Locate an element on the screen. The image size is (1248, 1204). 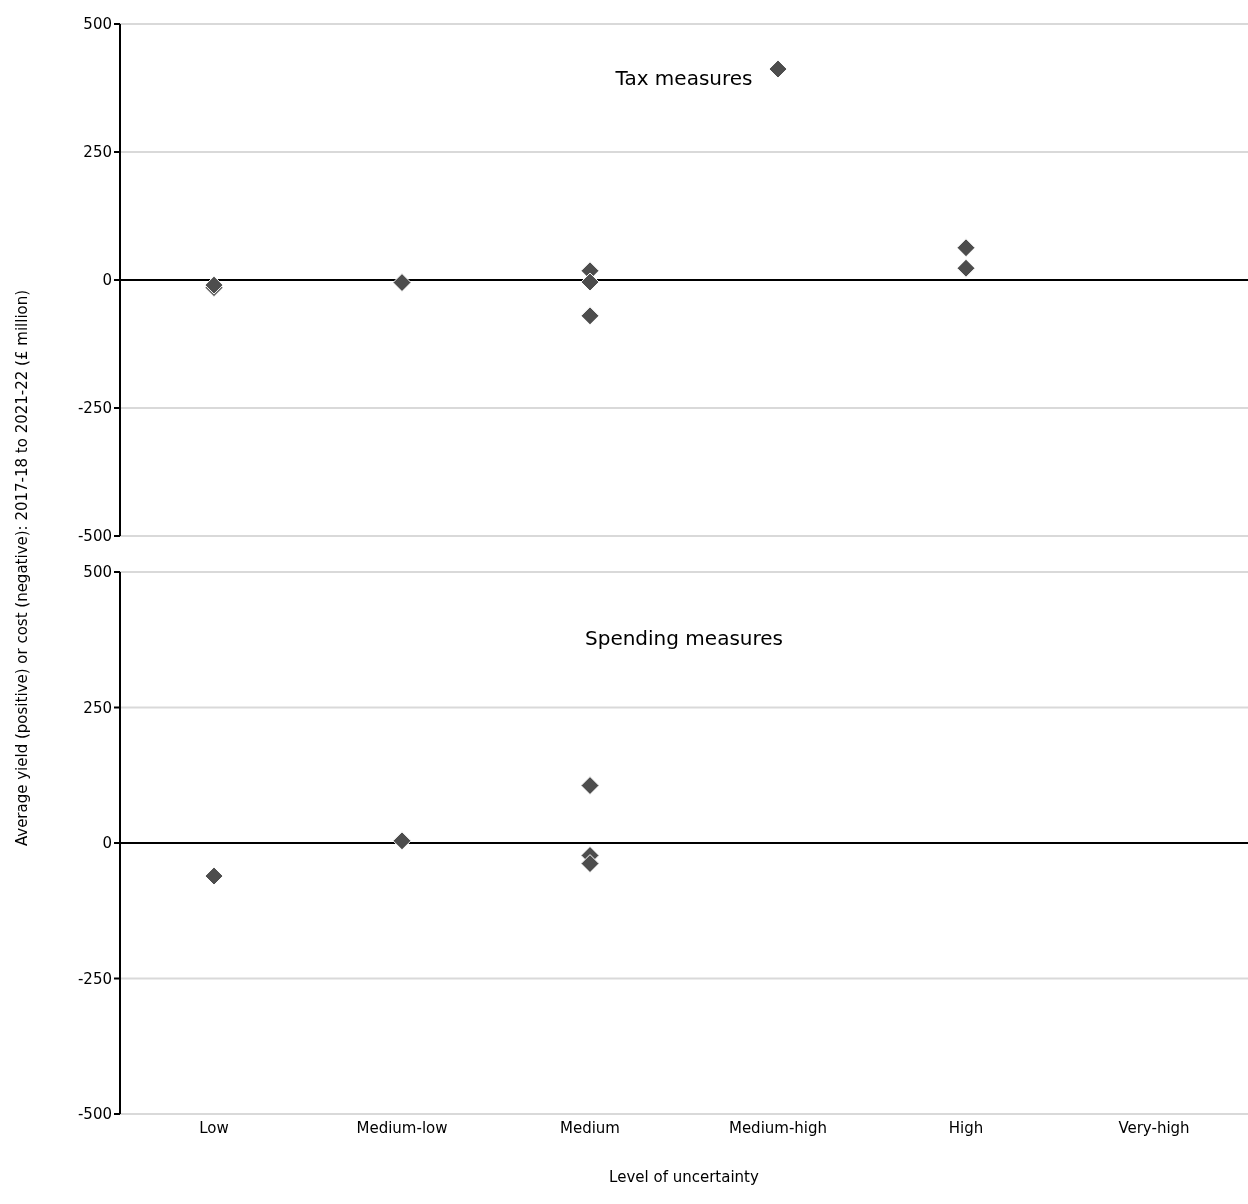
x-tick-label: Medium-low is located at coordinates (402, 1127).